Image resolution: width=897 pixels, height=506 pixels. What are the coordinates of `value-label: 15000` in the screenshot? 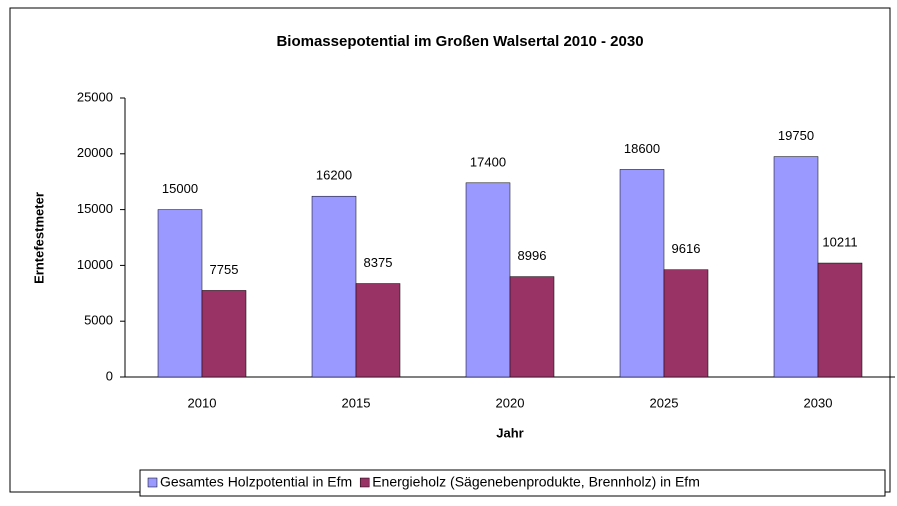 It's located at (180, 188).